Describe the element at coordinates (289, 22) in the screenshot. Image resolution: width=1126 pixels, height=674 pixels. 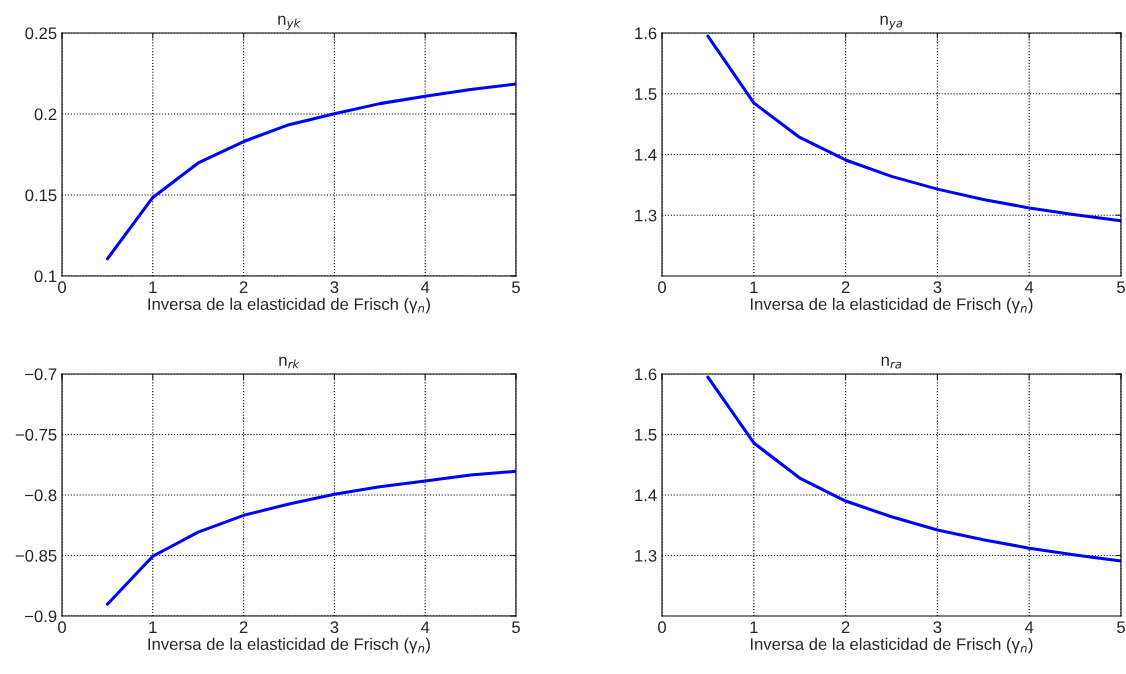
I see `chart-title: n$_{yk}$` at that location.